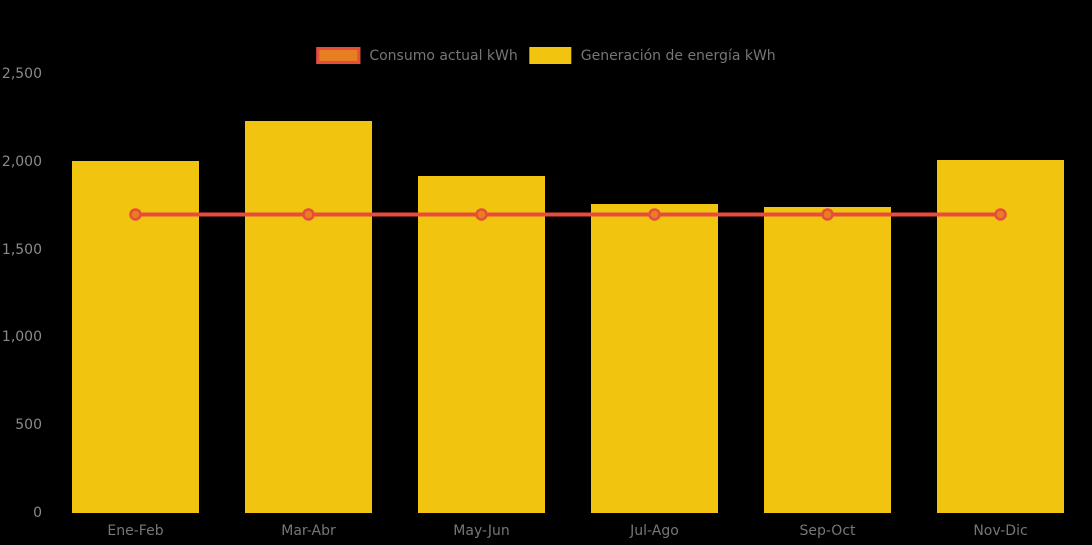 This screenshot has height=545, width=1092. I want to click on x-axis-label-jul-ago: Jul-Ago, so click(654, 531).